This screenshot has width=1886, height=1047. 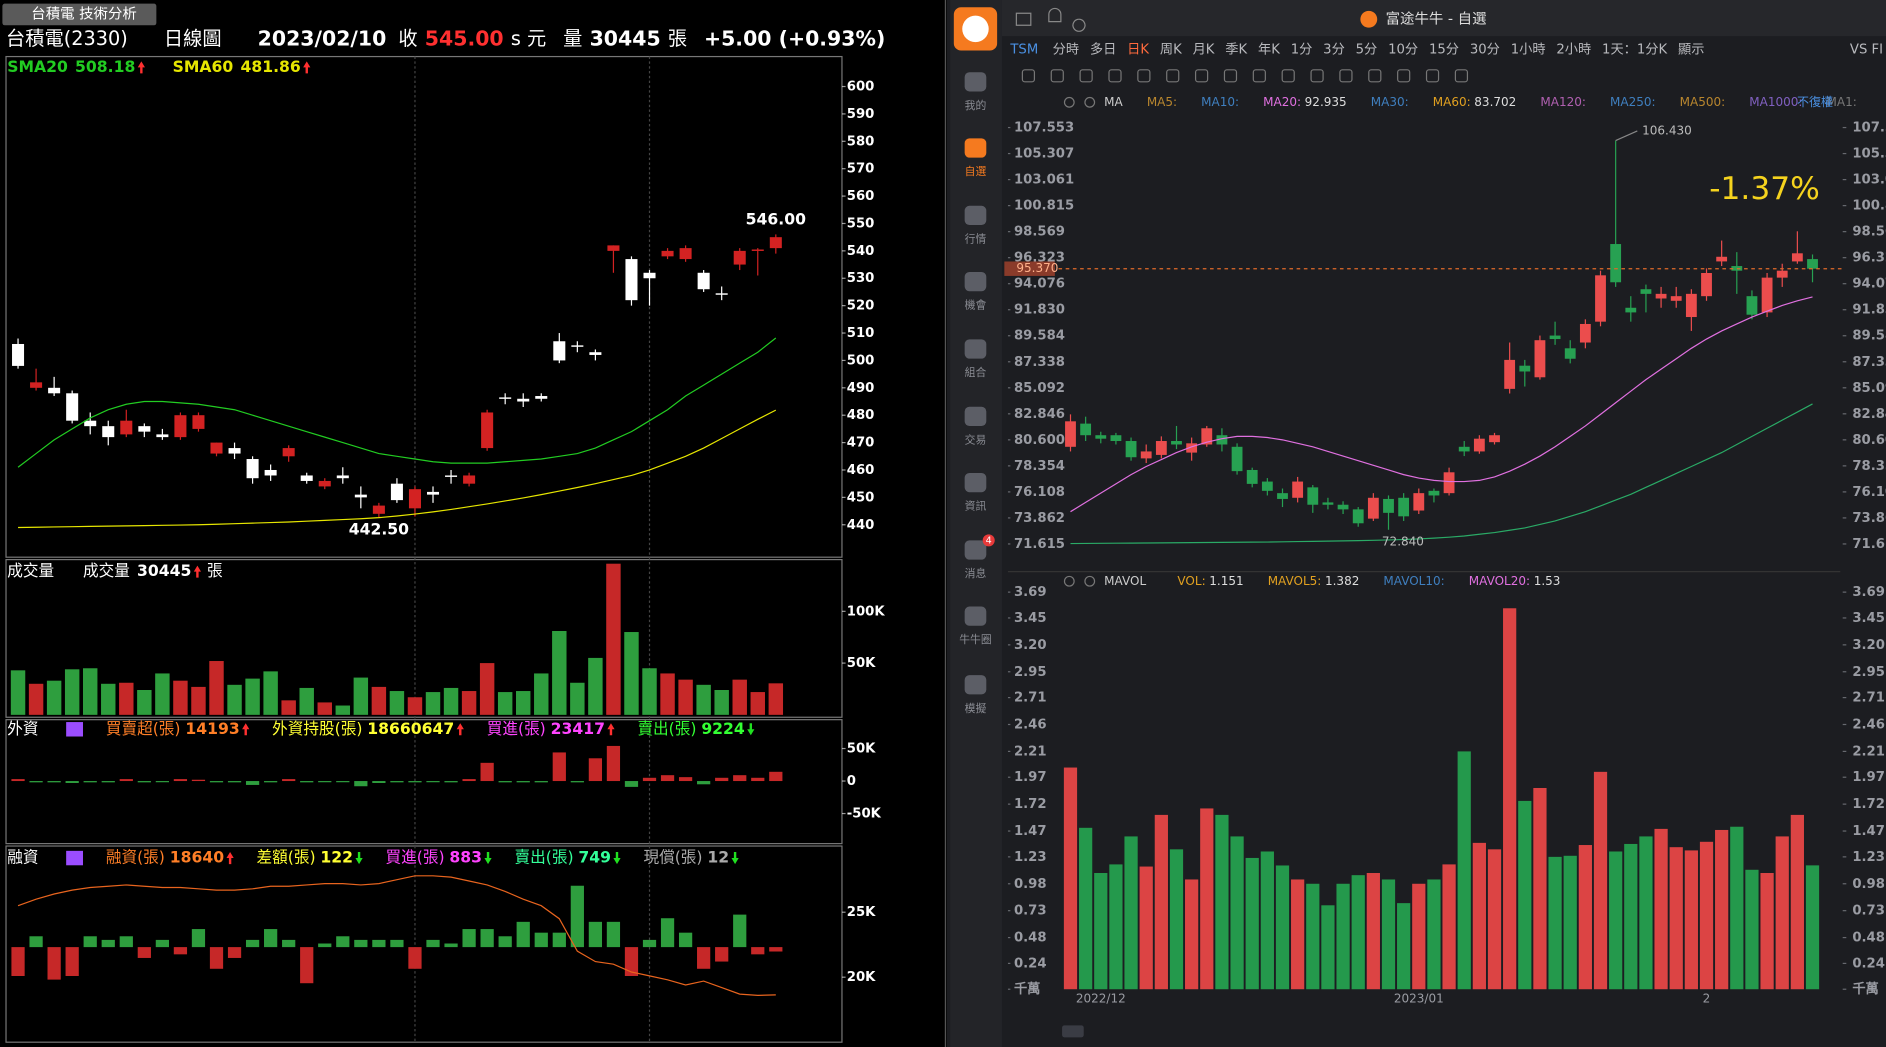 What do you see at coordinates (1044, 154) in the screenshot?
I see `y-tick-label: 105.307` at bounding box center [1044, 154].